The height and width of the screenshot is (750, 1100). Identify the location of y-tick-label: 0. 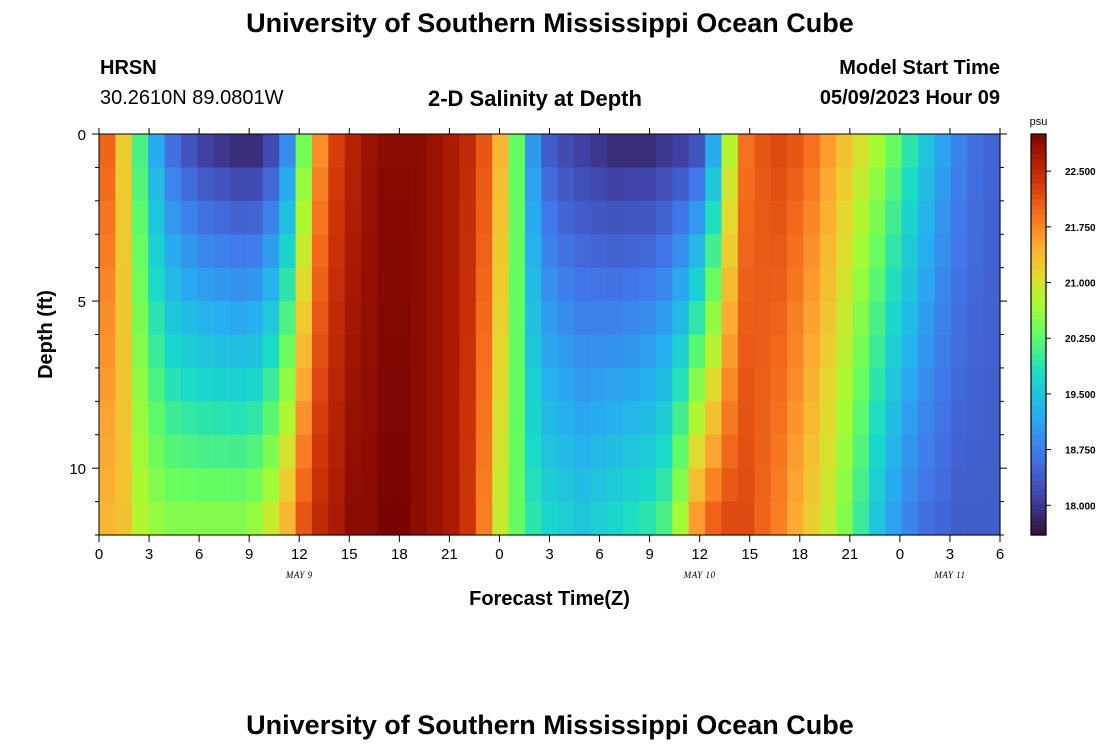
(82, 135).